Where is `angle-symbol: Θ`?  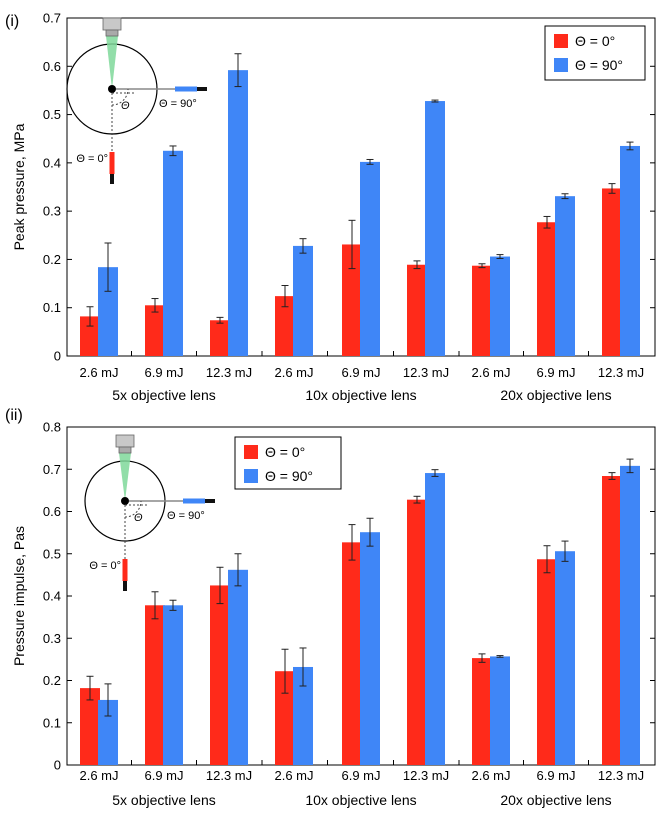 angle-symbol: Θ is located at coordinates (125, 106).